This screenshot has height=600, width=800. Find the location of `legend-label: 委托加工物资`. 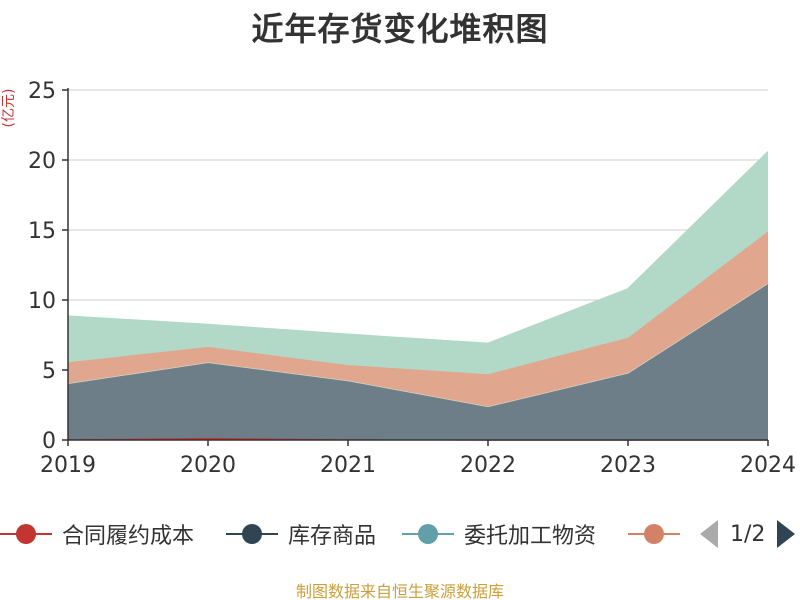

legend-label: 委托加工物资 is located at coordinates (530, 536).